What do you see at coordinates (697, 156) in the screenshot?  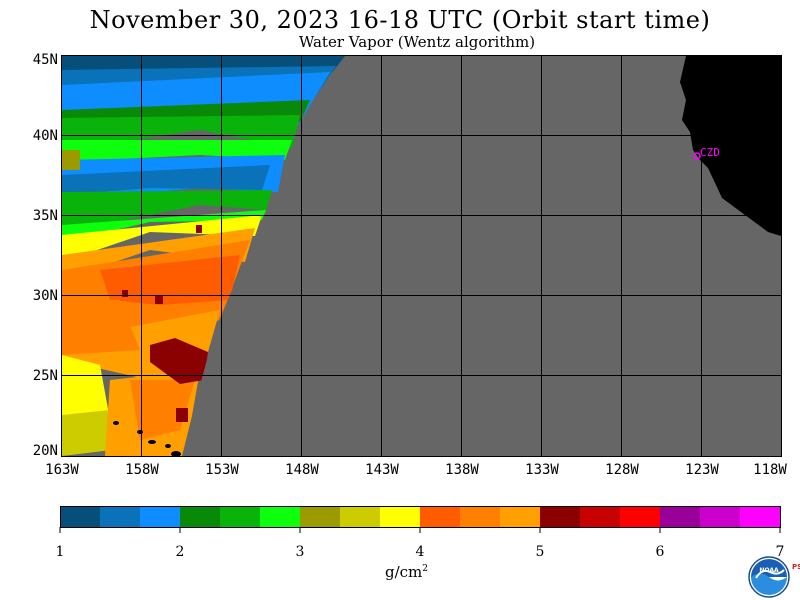 I see `station-marker` at bounding box center [697, 156].